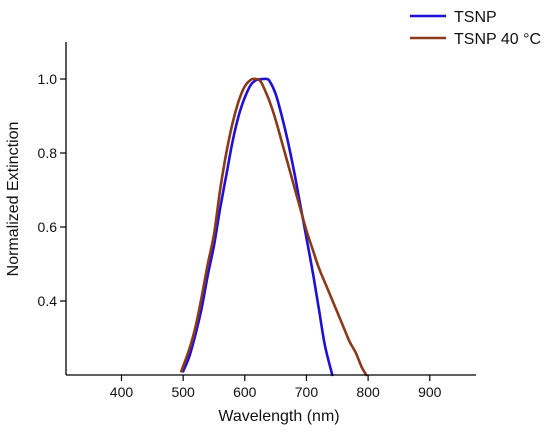 This screenshot has height=434, width=550. I want to click on x-tick-label: 500, so click(183, 392).